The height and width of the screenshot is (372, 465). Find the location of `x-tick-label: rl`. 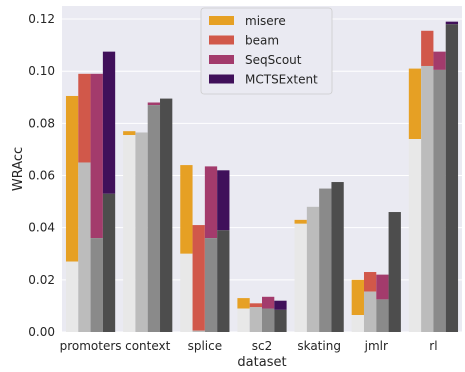

x-tick-label: rl is located at coordinates (433, 346).